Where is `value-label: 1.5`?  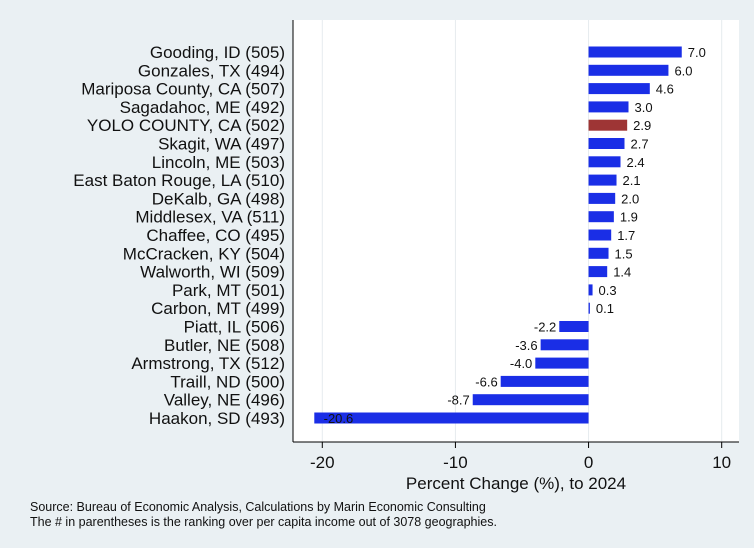 value-label: 1.5 is located at coordinates (624, 253).